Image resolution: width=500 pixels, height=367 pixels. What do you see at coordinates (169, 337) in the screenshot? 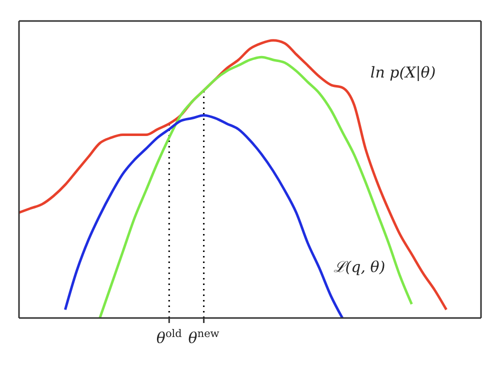
I see `x-tick-label: θ$^{old}$` at bounding box center [169, 337].